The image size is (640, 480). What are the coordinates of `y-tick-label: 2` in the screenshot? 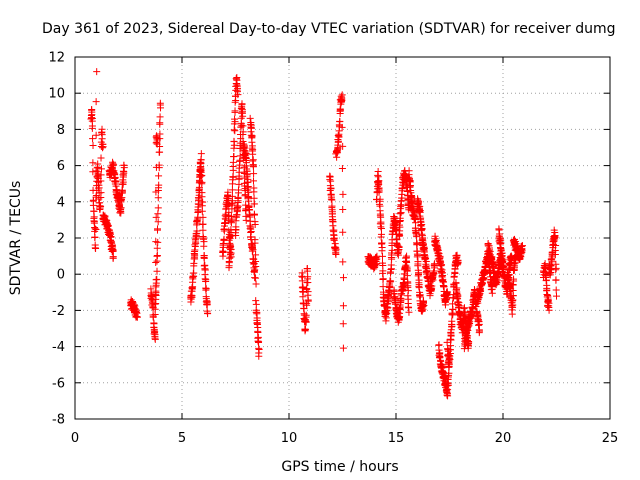 It's located at (61, 239).